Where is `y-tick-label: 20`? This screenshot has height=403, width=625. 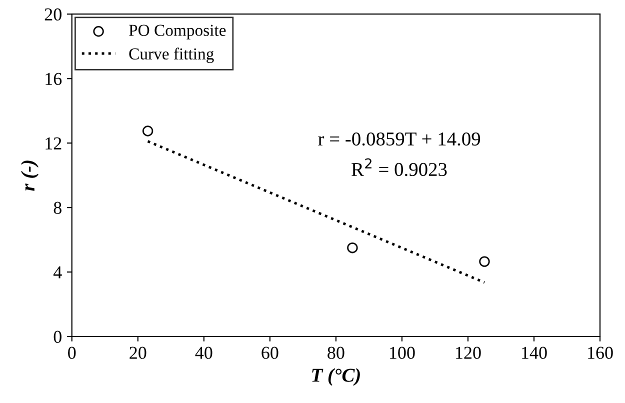 y-tick-label: 20 is located at coordinates (53, 14).